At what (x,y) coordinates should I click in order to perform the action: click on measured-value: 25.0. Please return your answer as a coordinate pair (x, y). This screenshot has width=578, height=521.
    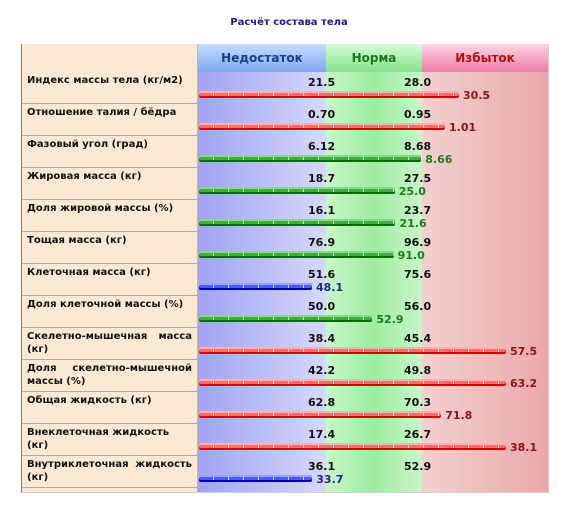
    Looking at the image, I should click on (412, 191).